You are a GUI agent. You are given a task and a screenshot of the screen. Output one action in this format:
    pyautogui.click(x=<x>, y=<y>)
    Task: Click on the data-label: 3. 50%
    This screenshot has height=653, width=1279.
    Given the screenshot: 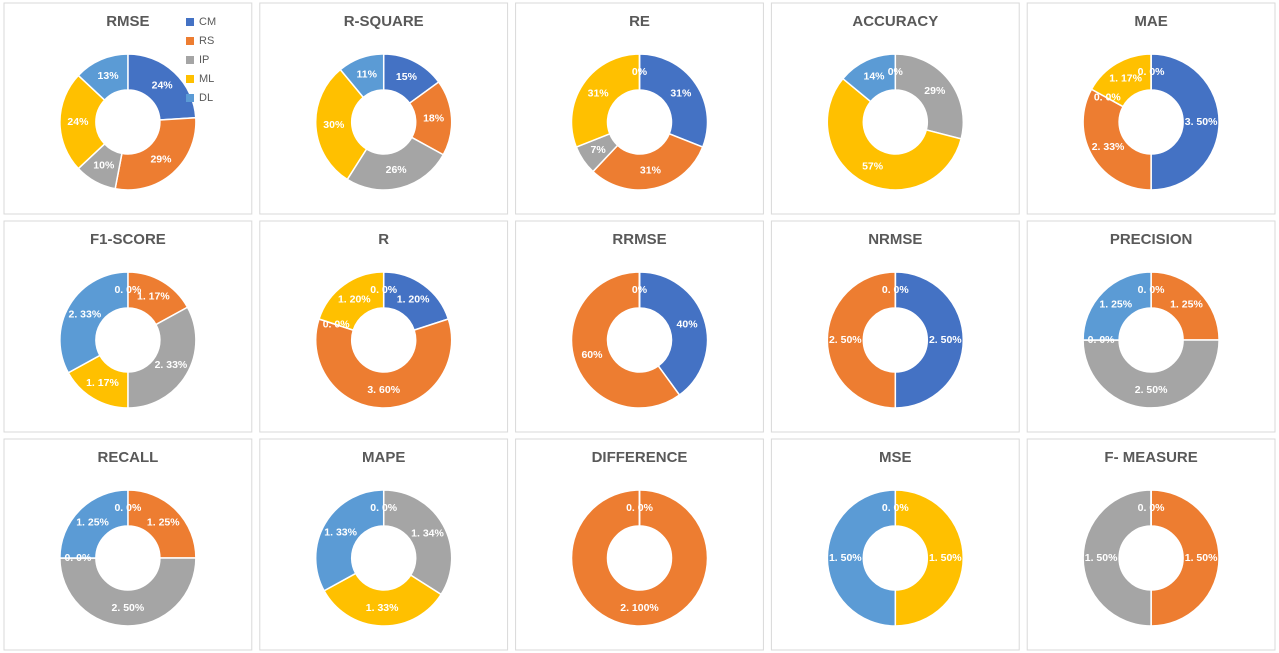 What is the action you would take?
    pyautogui.click(x=1201, y=122)
    